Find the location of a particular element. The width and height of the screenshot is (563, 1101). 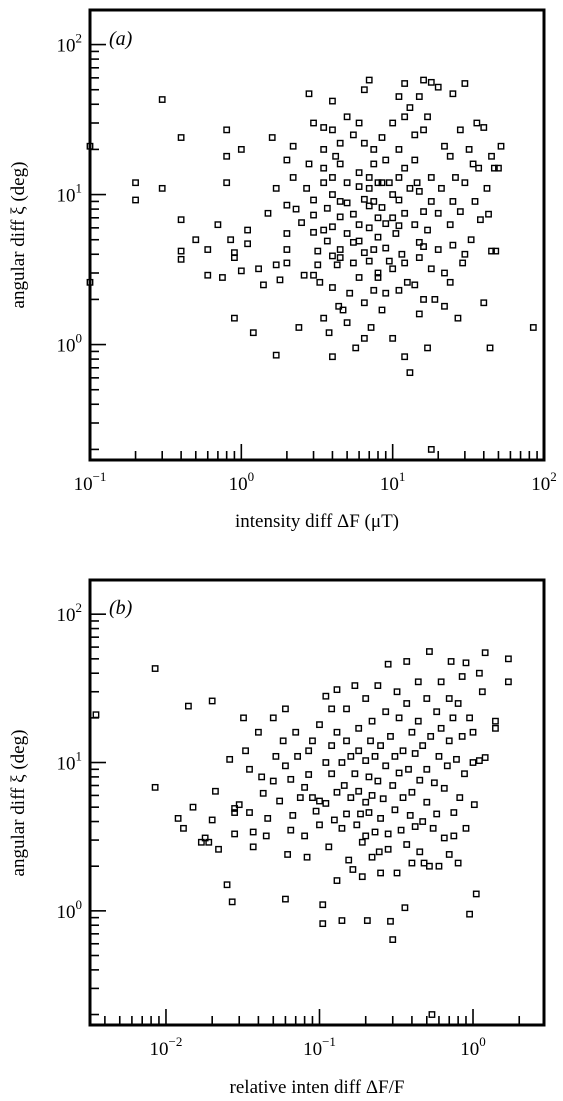

x-tick-exponent-a: 0 is located at coordinates (251, 476).